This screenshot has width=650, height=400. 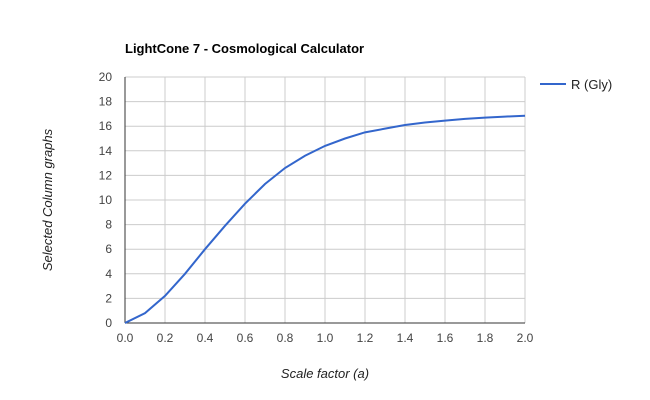 What do you see at coordinates (106, 77) in the screenshot?
I see `y-tick-label: 20` at bounding box center [106, 77].